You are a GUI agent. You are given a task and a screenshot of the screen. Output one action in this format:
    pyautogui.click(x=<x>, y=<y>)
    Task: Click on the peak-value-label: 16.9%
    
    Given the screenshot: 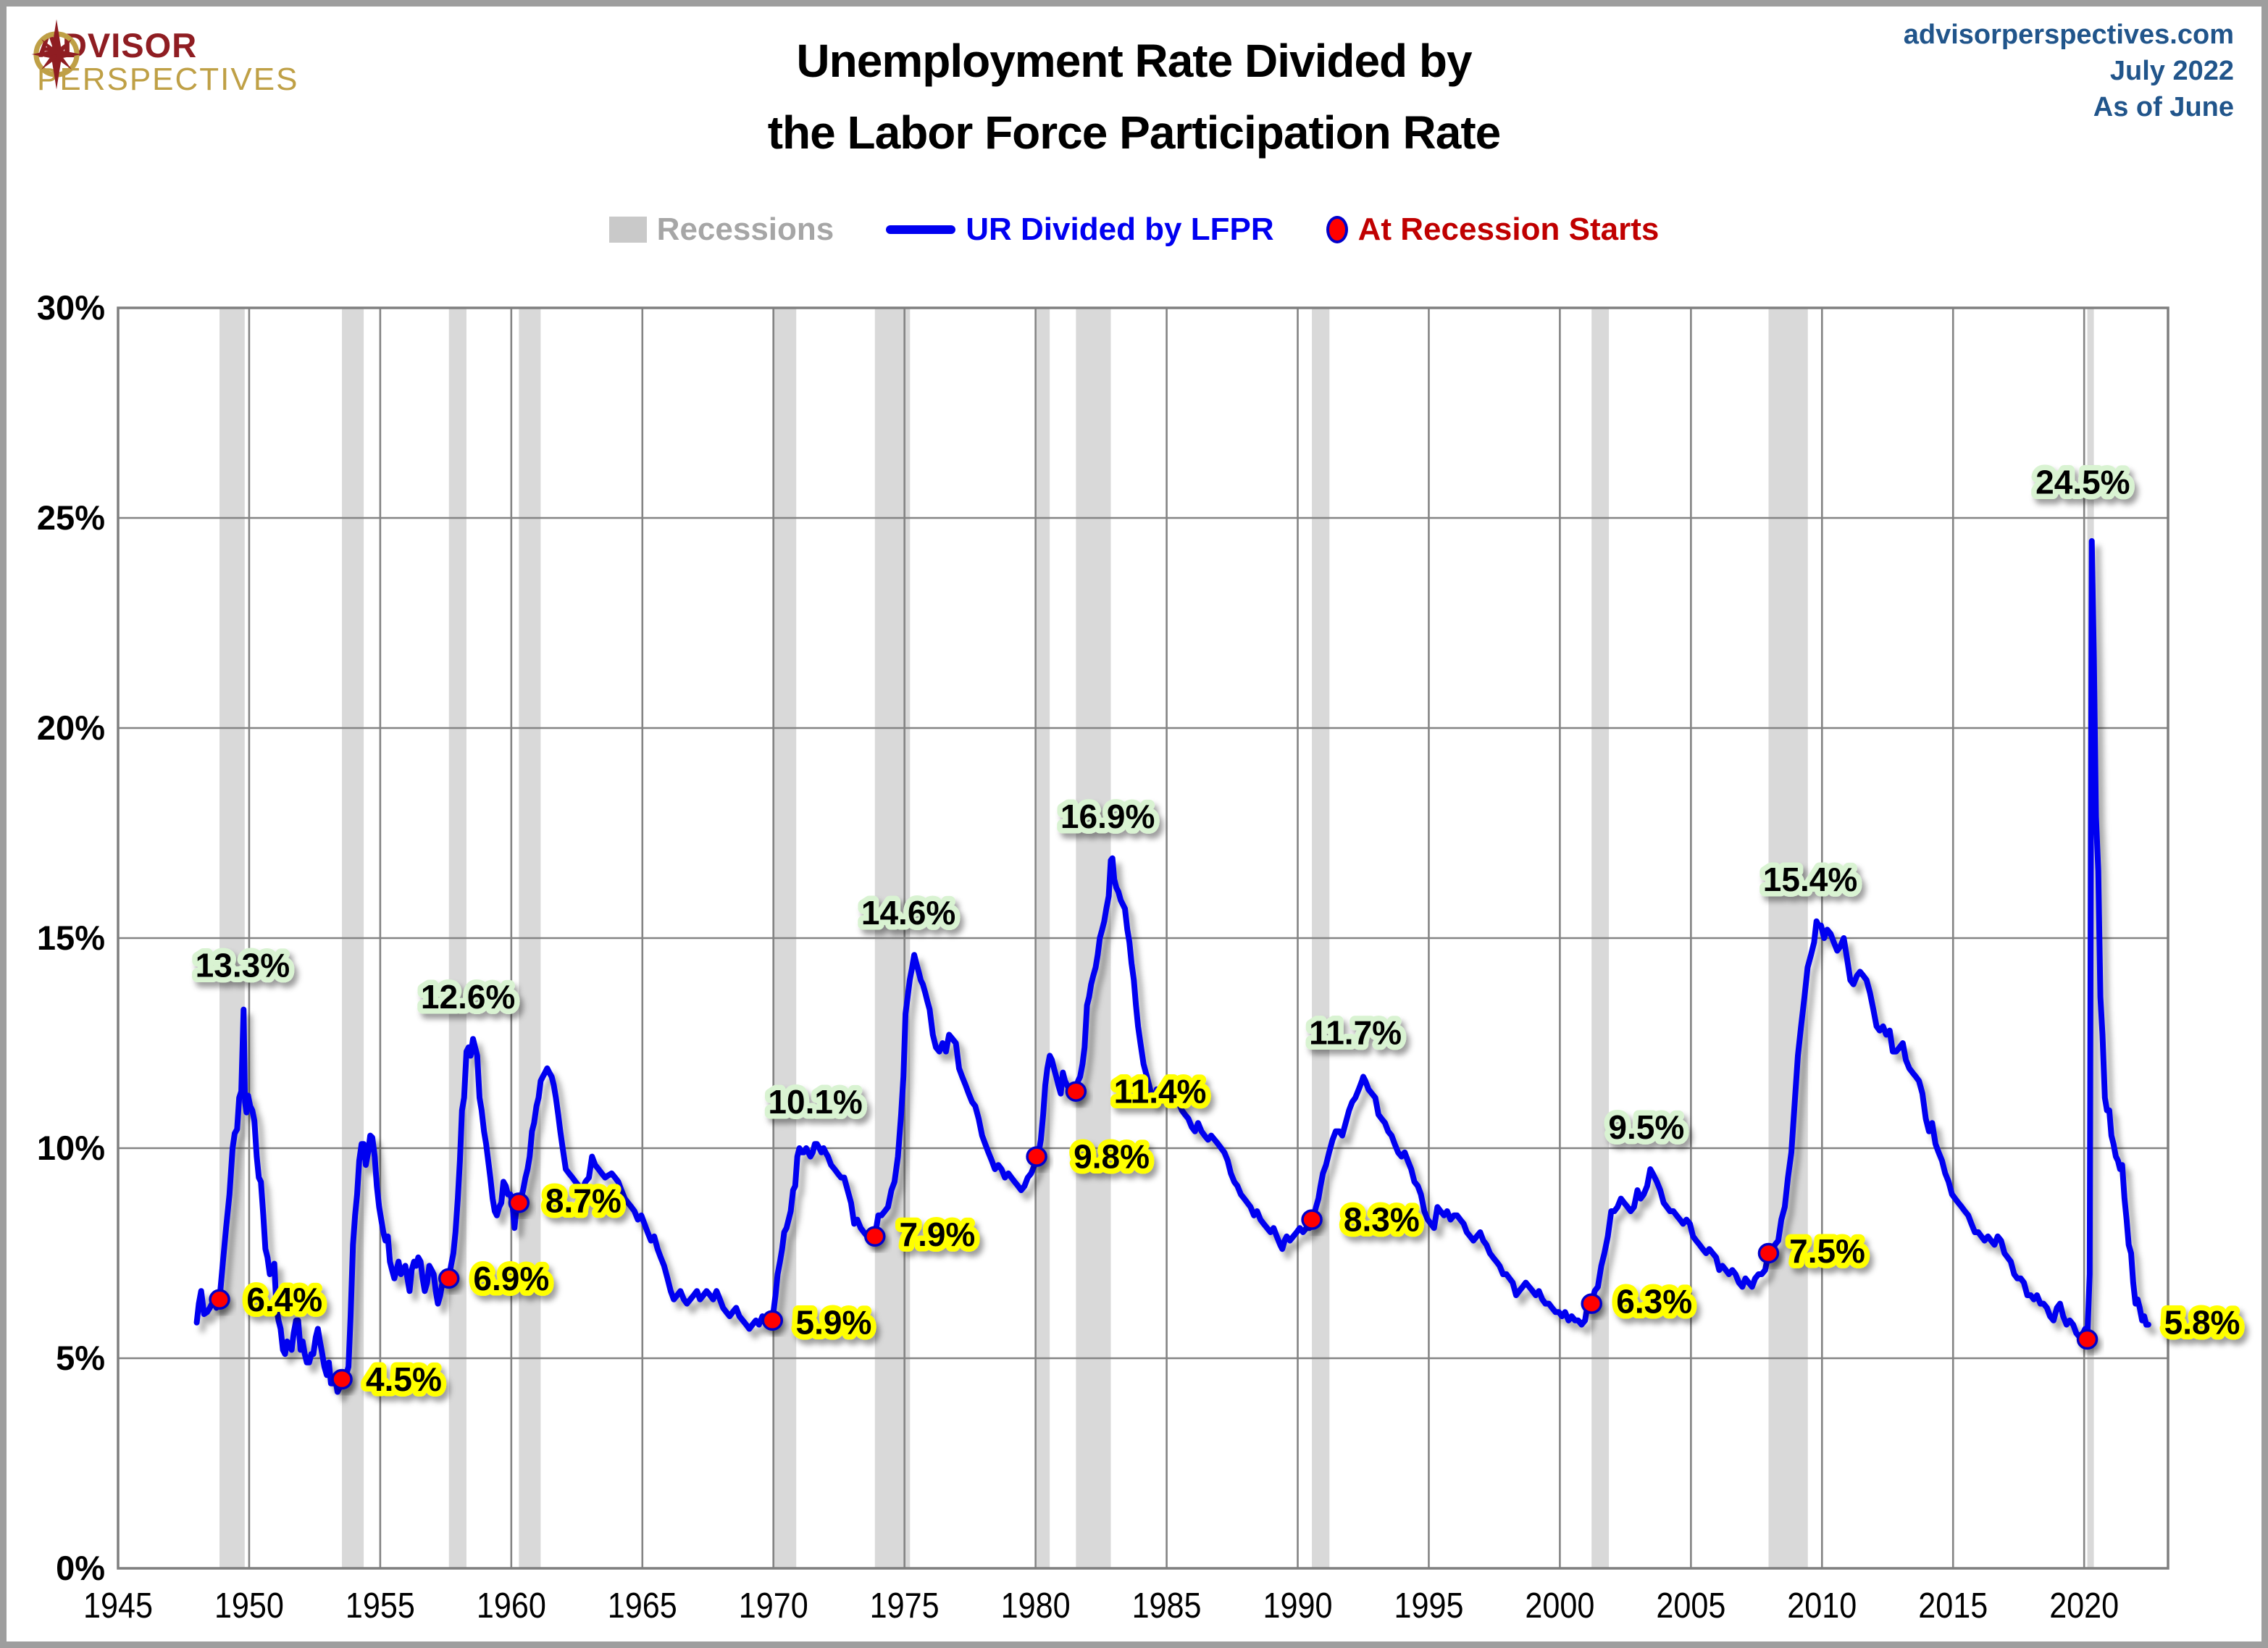 What is the action you would take?
    pyautogui.click(x=1108, y=816)
    